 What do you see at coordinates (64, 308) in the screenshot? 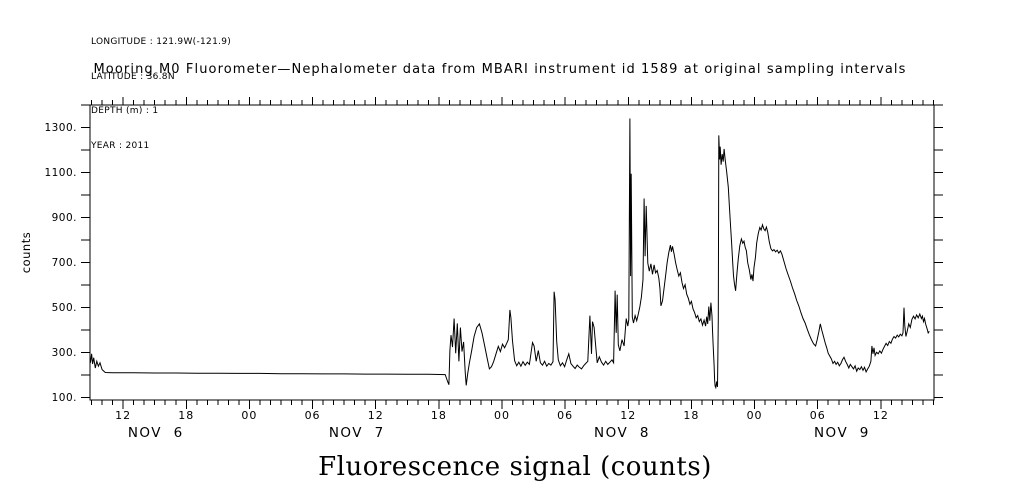
I see `y-tick-label: 500.` at bounding box center [64, 308].